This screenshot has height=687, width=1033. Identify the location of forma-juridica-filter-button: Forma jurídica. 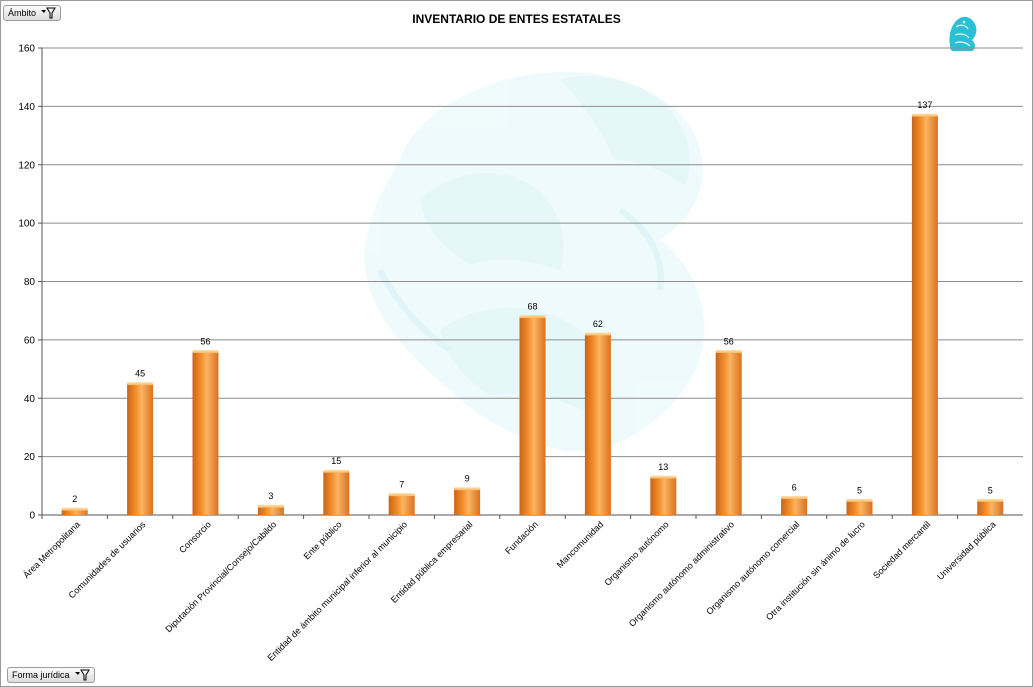
(51, 675).